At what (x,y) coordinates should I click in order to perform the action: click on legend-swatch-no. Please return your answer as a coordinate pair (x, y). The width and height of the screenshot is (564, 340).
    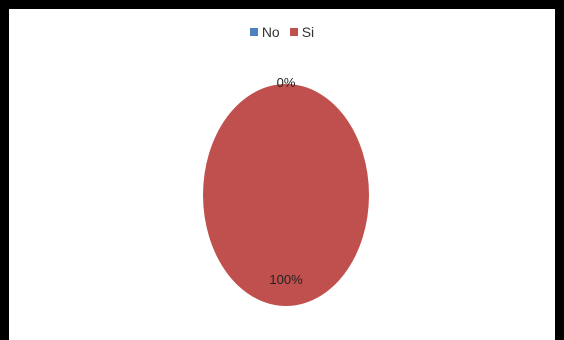
    Looking at the image, I should click on (253, 32).